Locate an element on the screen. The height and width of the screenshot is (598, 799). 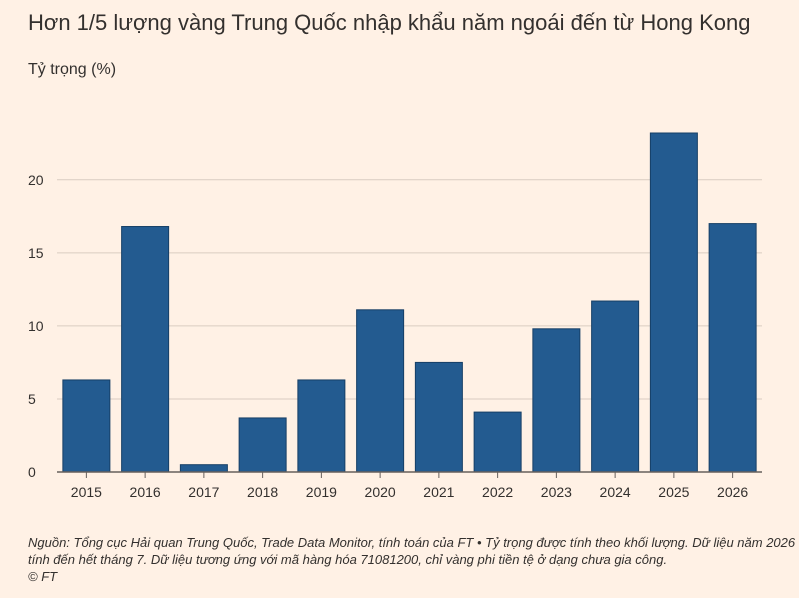
bar-2021 is located at coordinates (438, 417).